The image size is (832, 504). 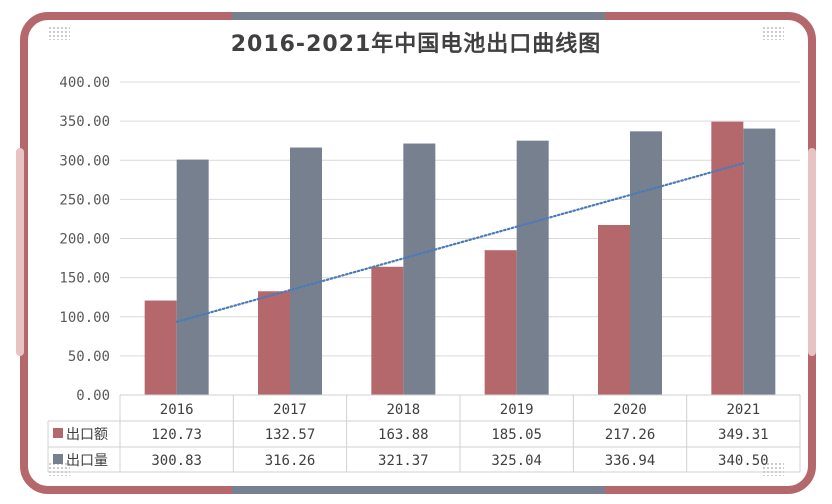 I want to click on x-category-label: 2018, so click(x=403, y=410).